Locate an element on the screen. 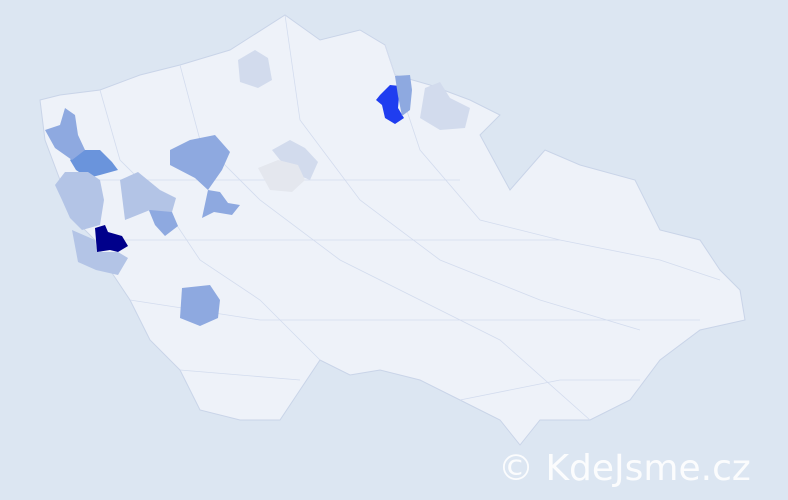  district-high is located at coordinates (390, 104).